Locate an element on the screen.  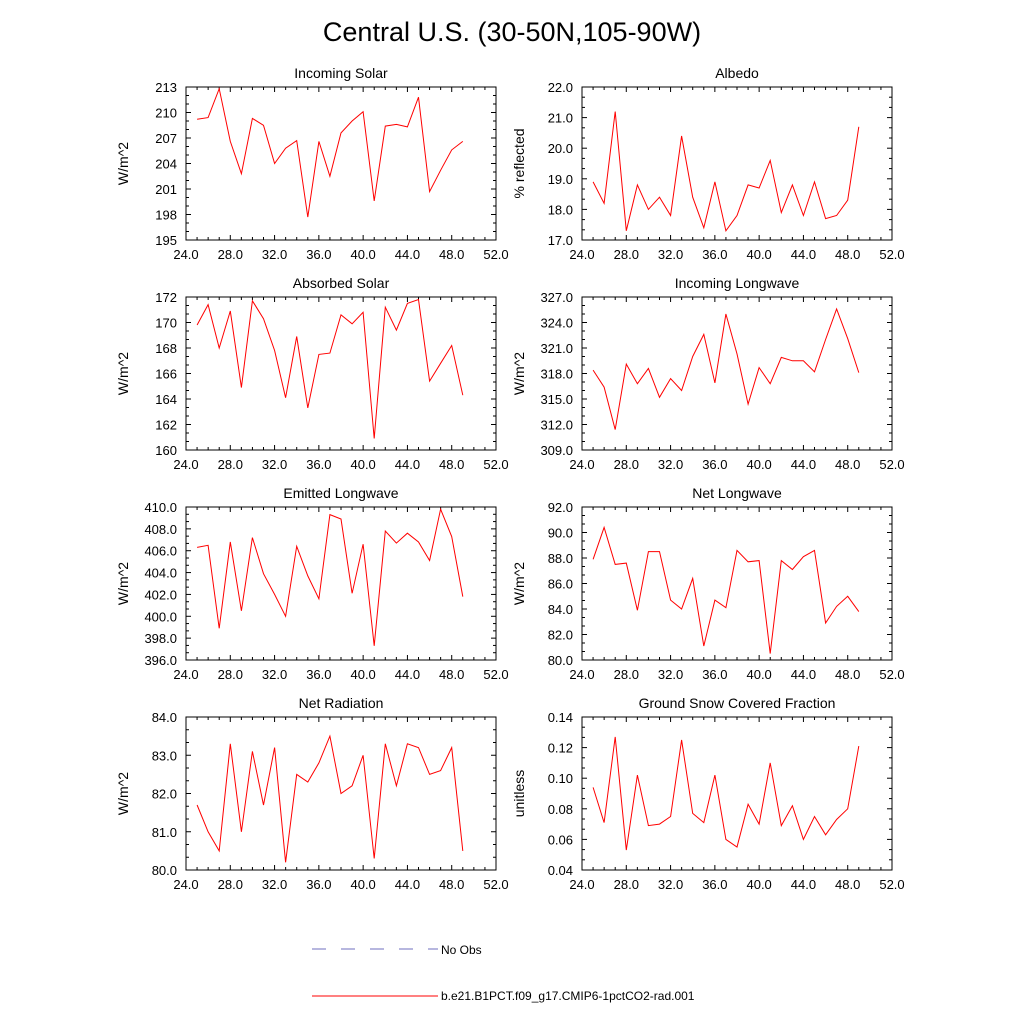
y-tick-label: 400.0 is located at coordinates (160, 616).